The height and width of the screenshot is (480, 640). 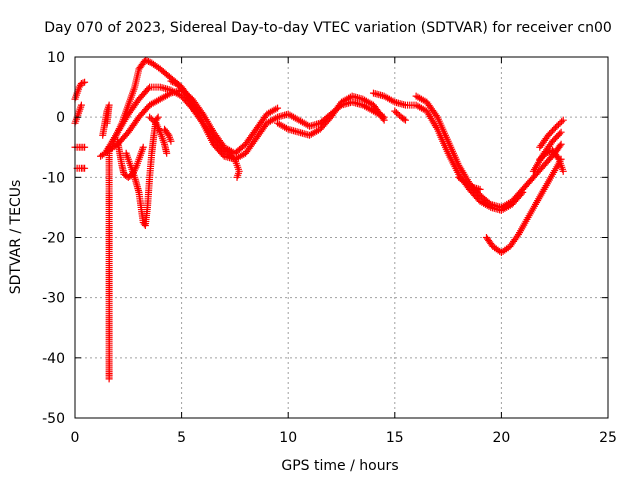 What do you see at coordinates (53, 239) in the screenshot?
I see `y-tick-label: -20` at bounding box center [53, 239].